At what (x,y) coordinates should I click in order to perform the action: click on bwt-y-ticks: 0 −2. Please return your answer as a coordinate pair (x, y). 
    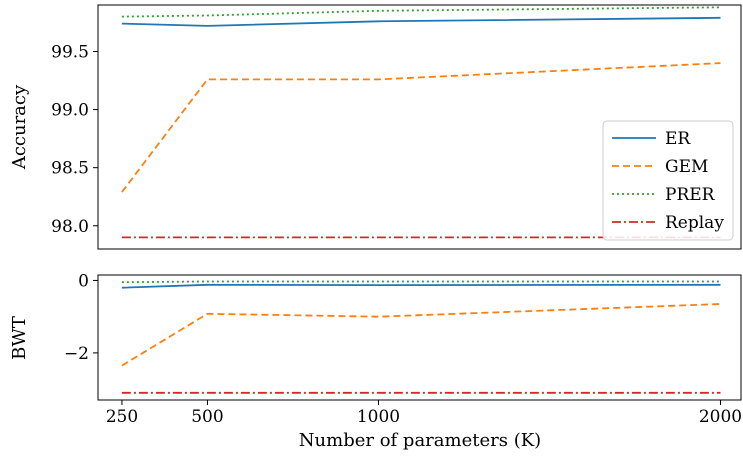
    Looking at the image, I should click on (81, 317).